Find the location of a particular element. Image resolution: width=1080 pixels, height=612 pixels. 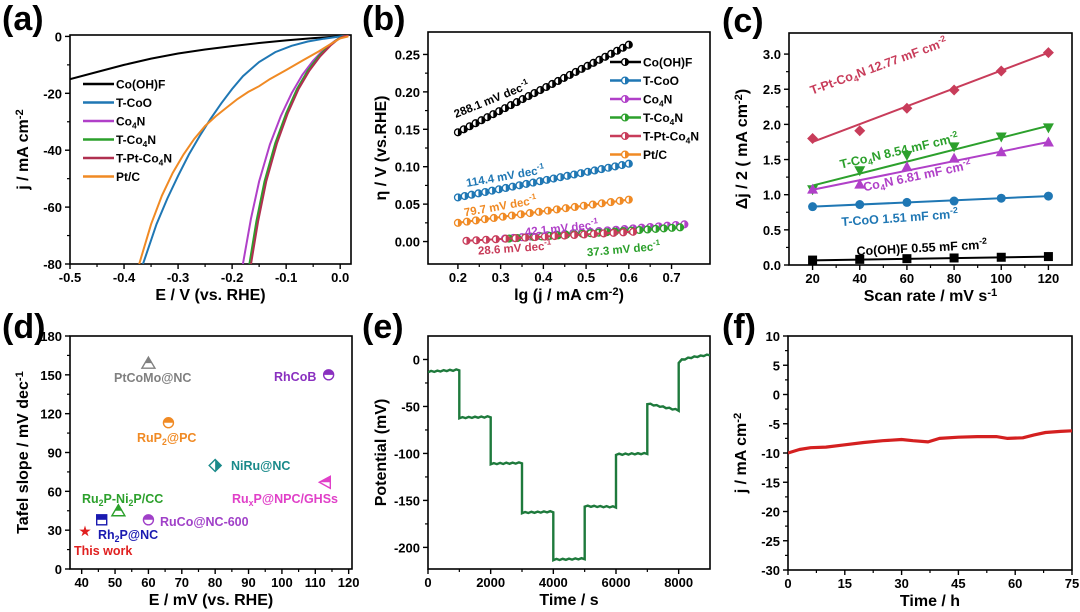

y-tick-label: 5 is located at coordinates (776, 365).